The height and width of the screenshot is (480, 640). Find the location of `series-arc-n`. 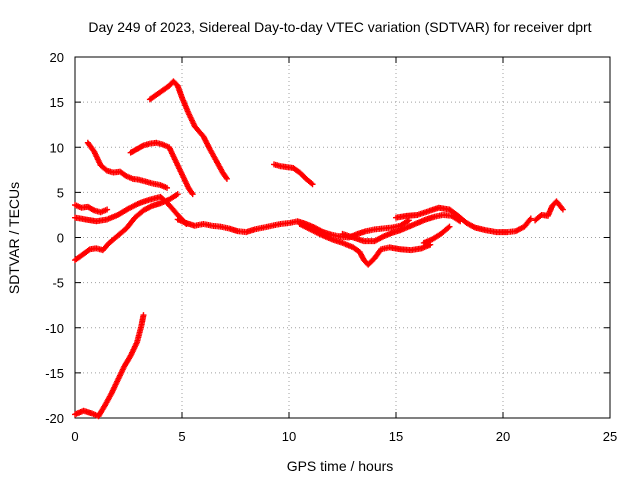

series-arc-n is located at coordinates (109, 366).